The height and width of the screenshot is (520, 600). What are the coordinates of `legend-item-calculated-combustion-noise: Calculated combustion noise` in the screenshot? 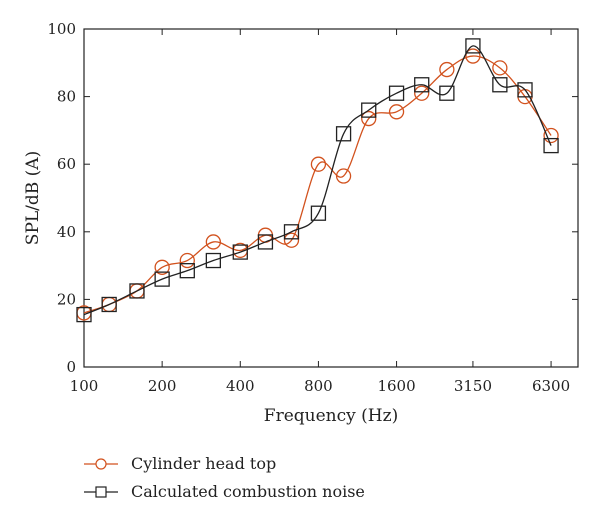 It's located at (224, 491).